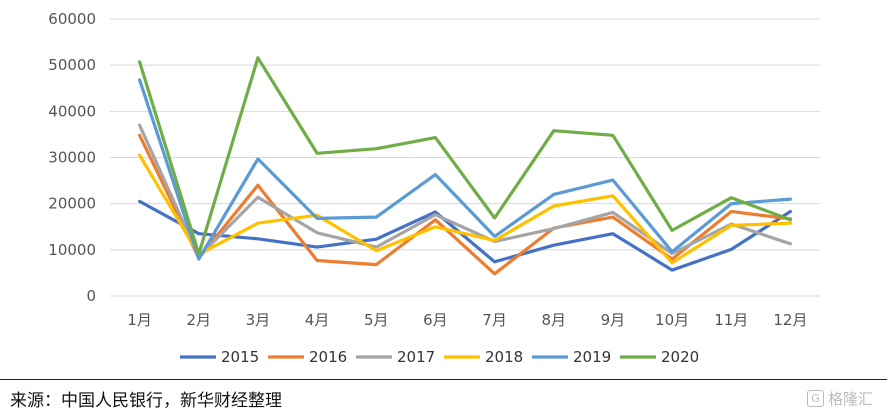  What do you see at coordinates (467, 320) in the screenshot?
I see `x-axis-tick-labels: 1月 2月 3月 4月 5月 6月 7月 8月 9月 10月 11月 12月` at bounding box center [467, 320].